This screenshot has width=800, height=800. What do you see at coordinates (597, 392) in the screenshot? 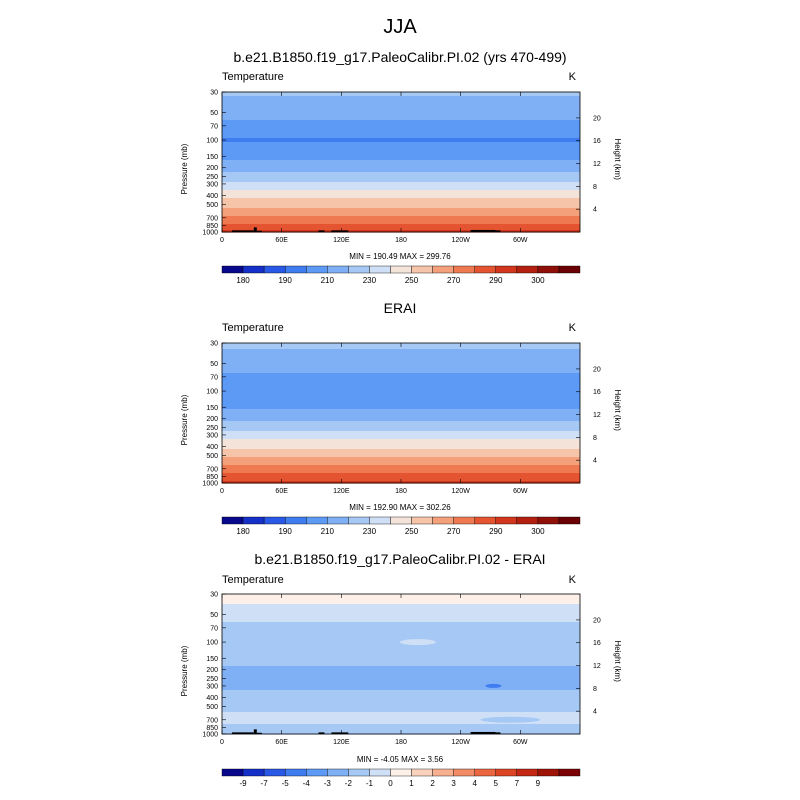
I see `y2-tick-label: 16` at bounding box center [597, 392].